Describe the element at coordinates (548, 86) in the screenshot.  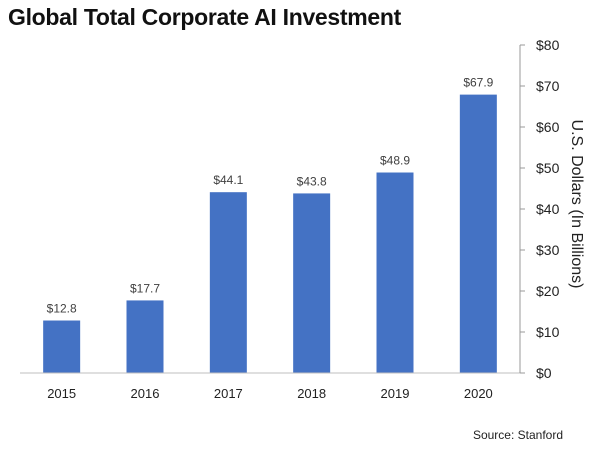
I see `y-tick-label-70: $70` at that location.